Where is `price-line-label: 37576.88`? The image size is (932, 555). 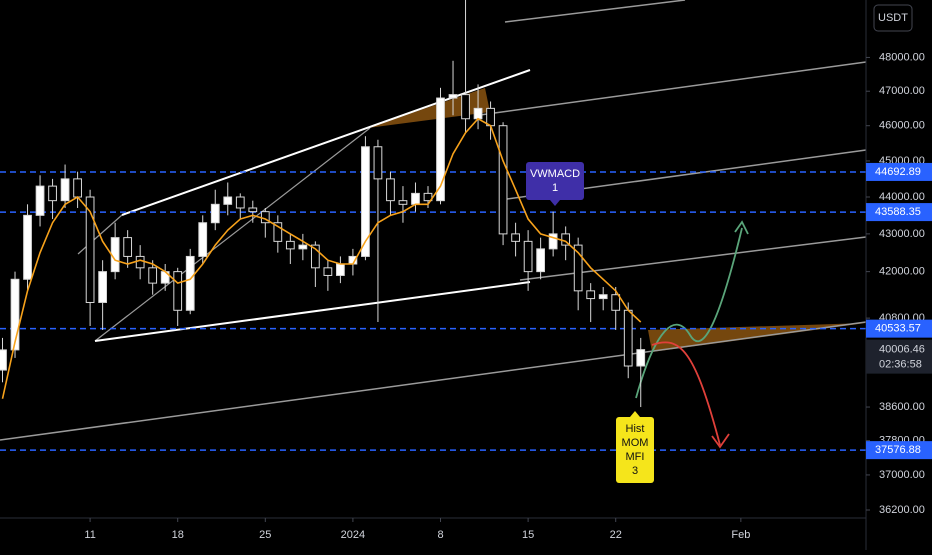
price-line-label: 37576.88 is located at coordinates (898, 450).